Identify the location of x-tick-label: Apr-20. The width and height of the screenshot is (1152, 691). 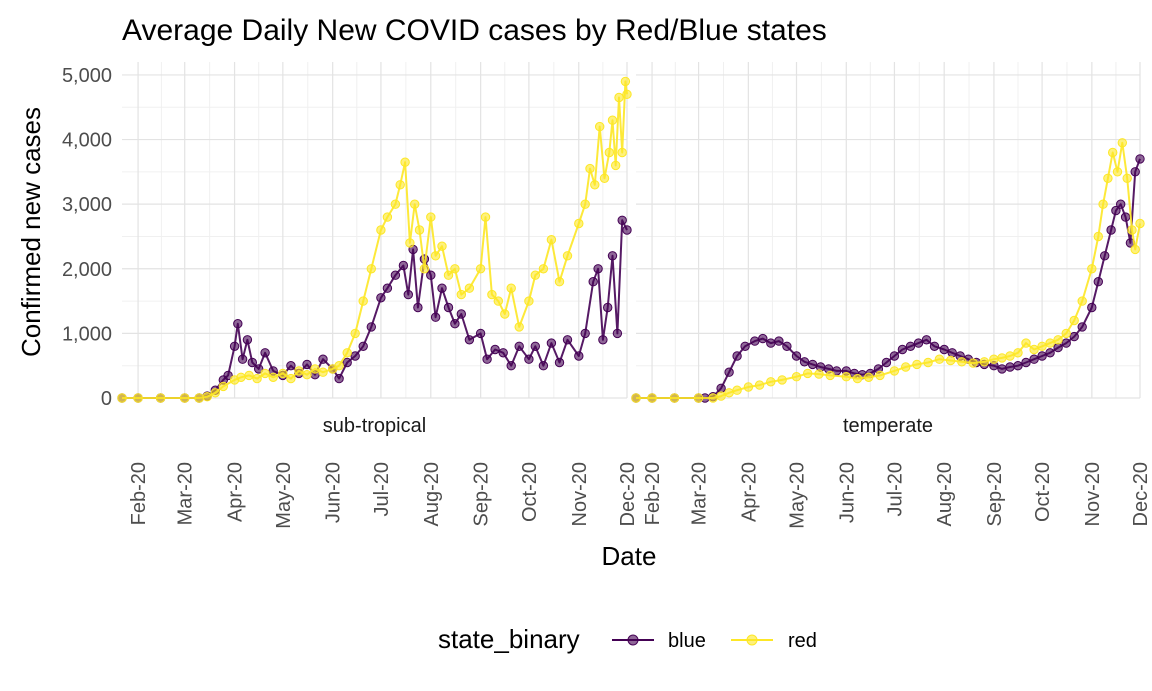
(236, 492).